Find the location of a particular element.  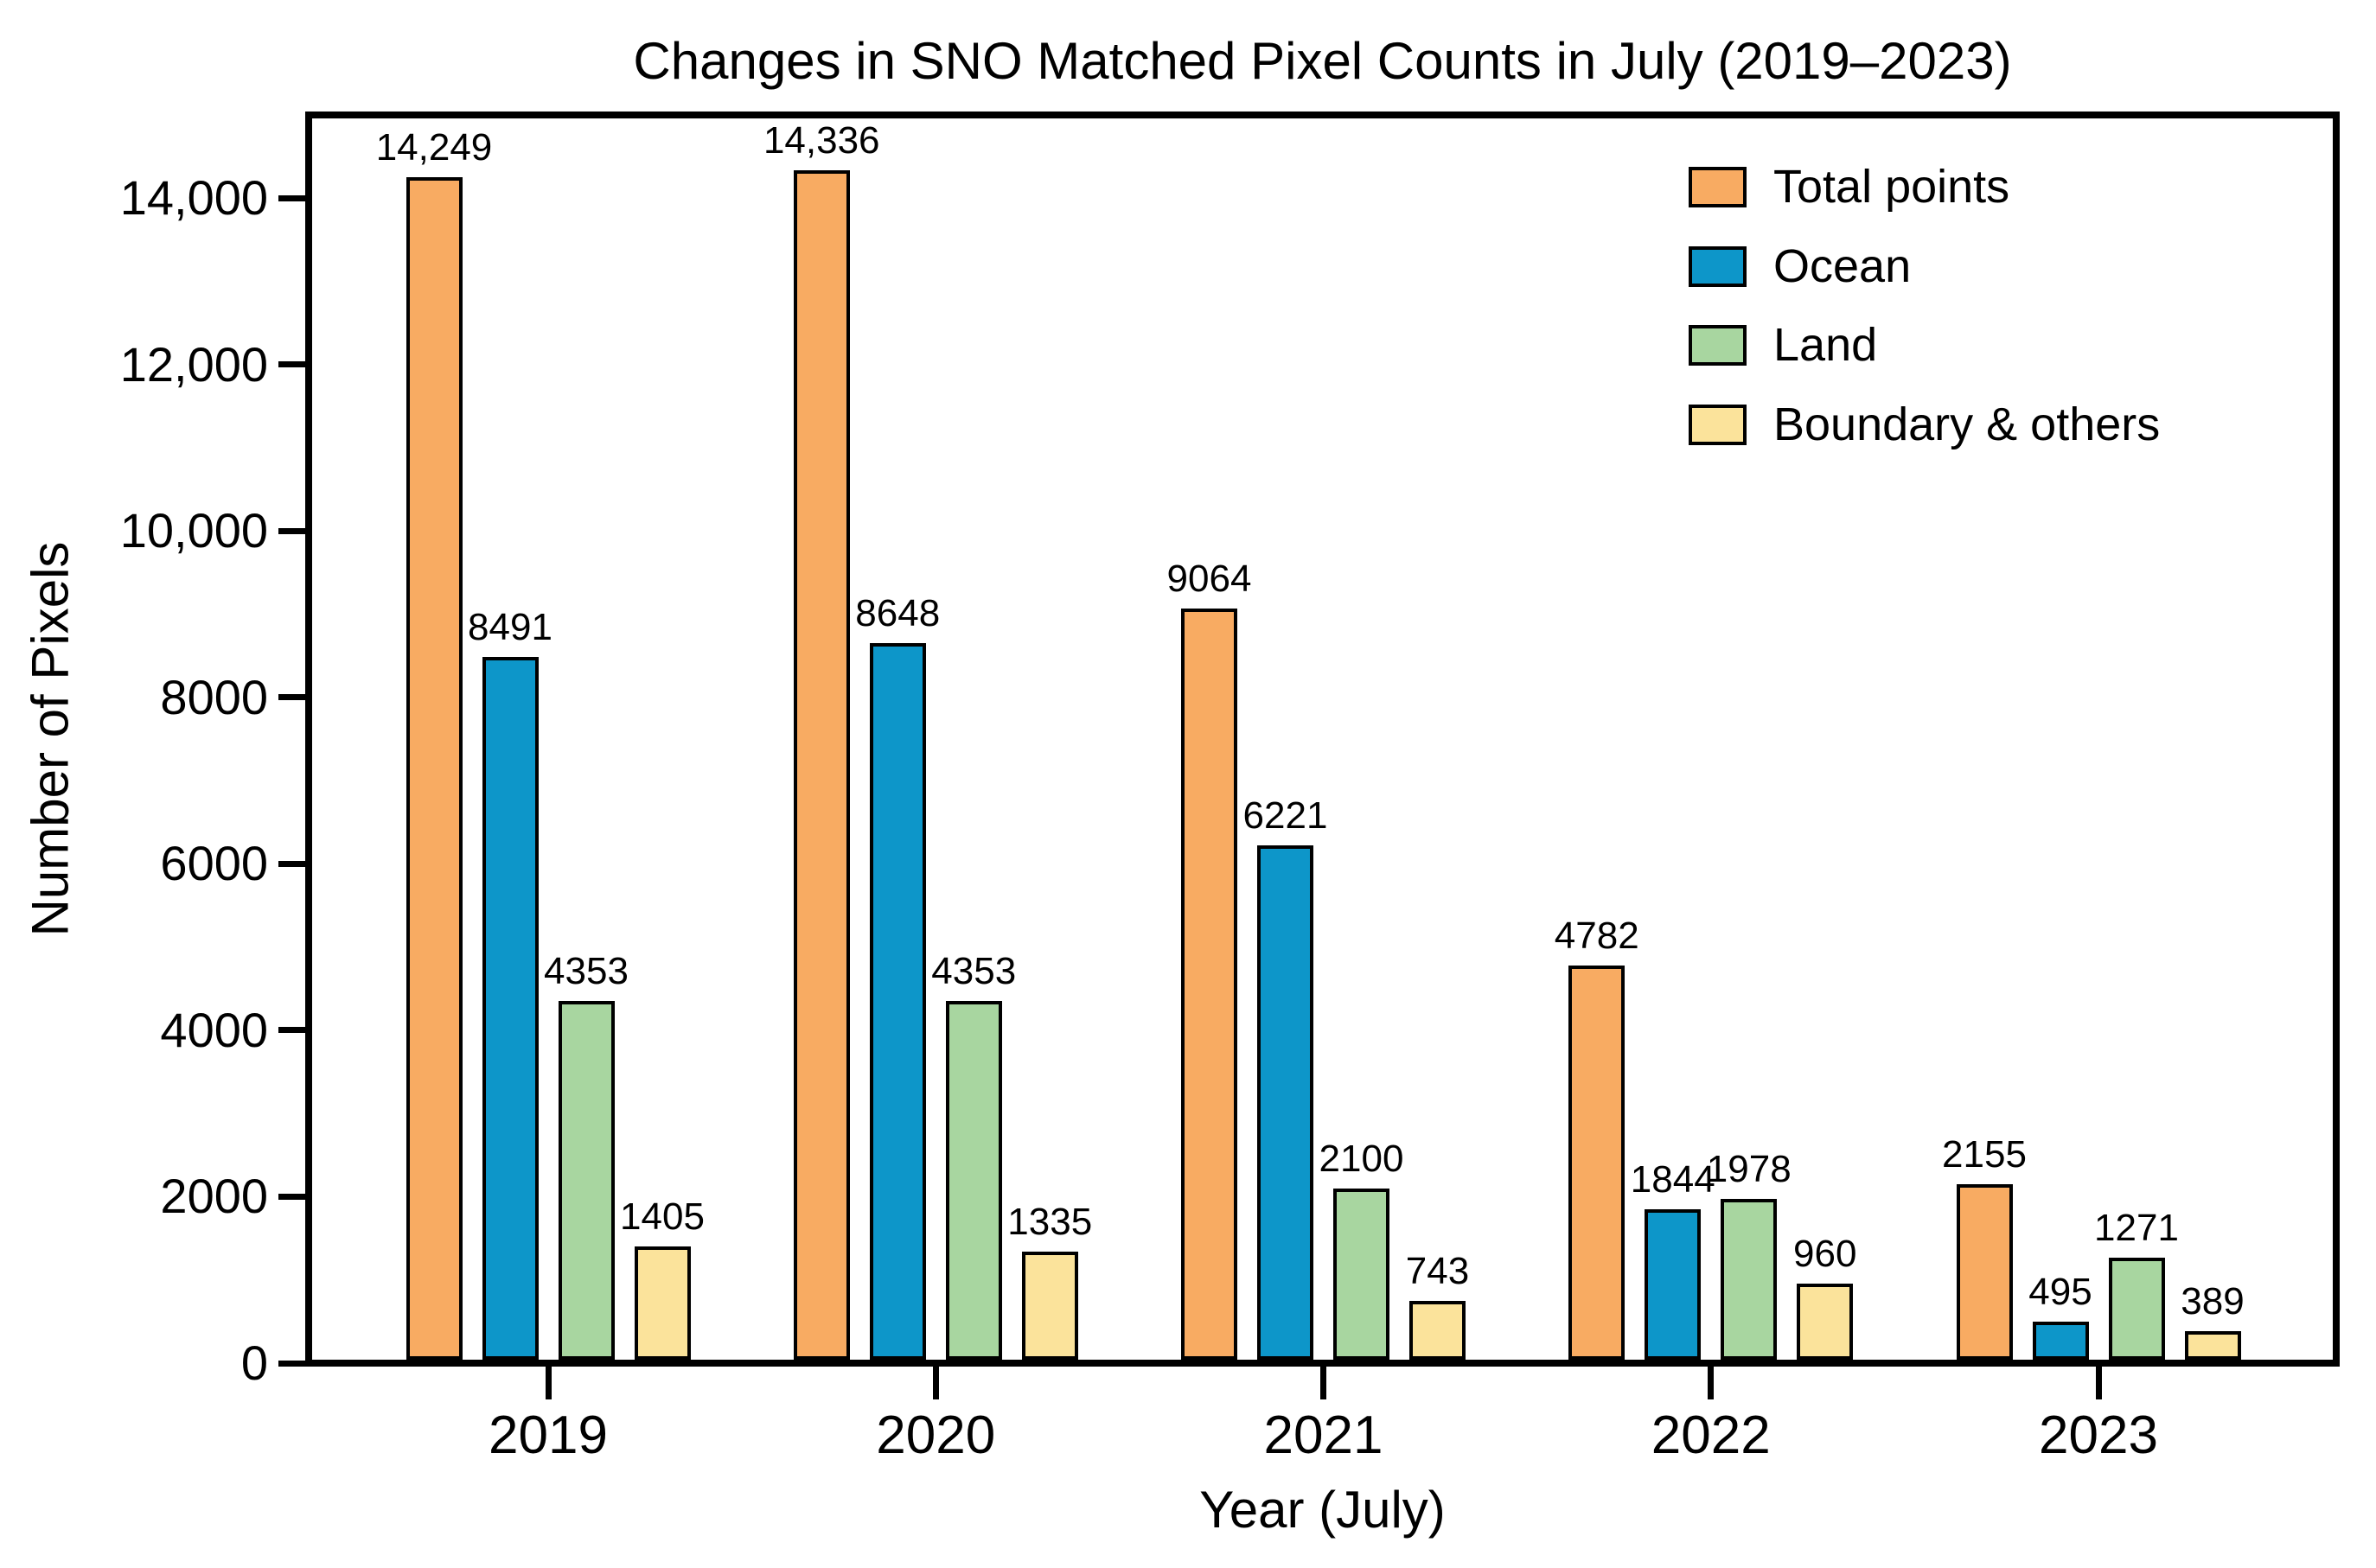

legend-swatch-boundary-others is located at coordinates (1718, 425).